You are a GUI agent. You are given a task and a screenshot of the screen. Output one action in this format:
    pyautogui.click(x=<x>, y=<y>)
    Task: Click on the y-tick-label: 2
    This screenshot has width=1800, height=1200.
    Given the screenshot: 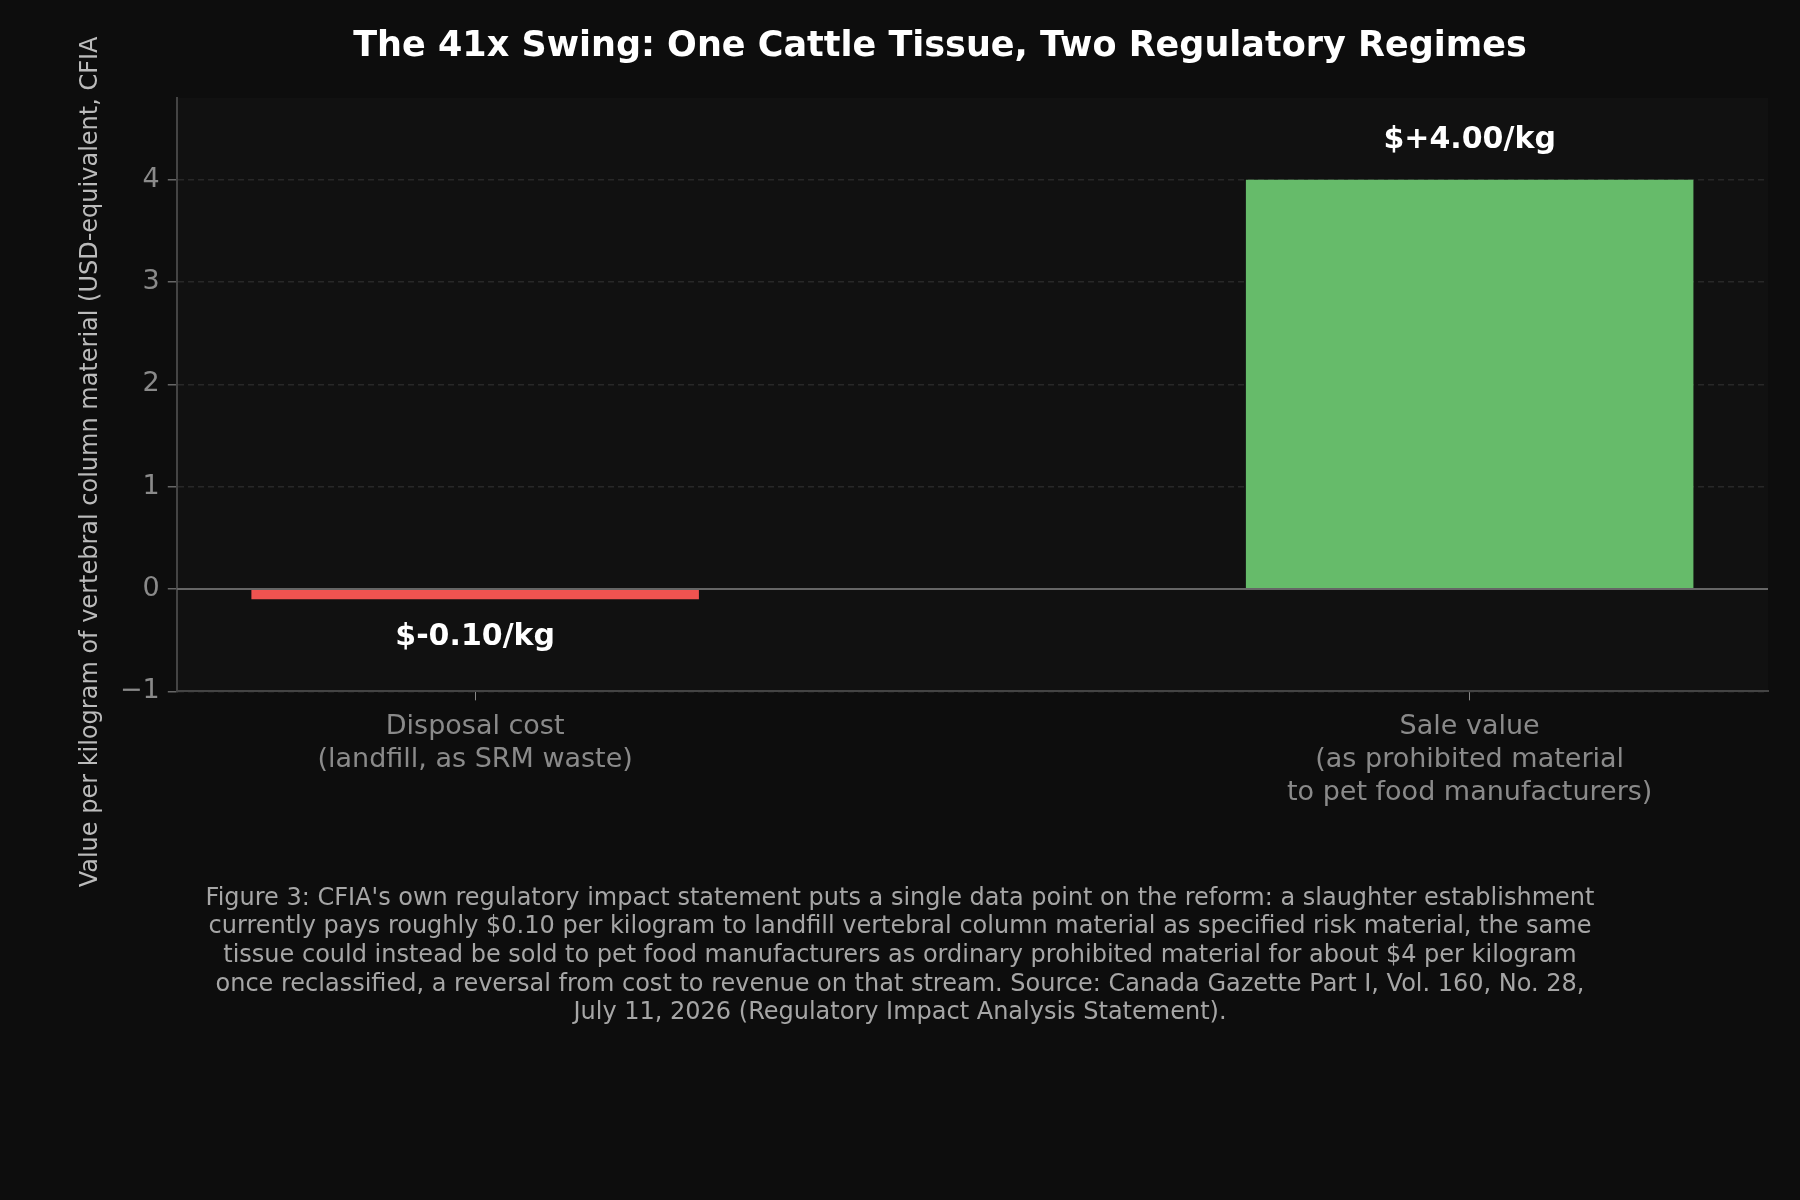 What is the action you would take?
    pyautogui.click(x=151, y=382)
    